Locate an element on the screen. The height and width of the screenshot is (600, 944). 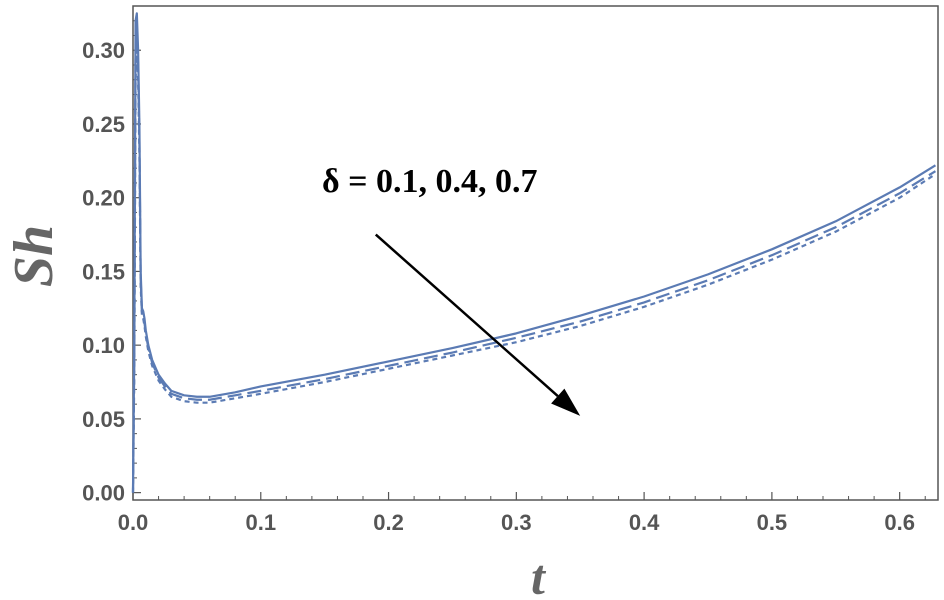
x-tick-label: 0.1 is located at coordinates (260, 522).